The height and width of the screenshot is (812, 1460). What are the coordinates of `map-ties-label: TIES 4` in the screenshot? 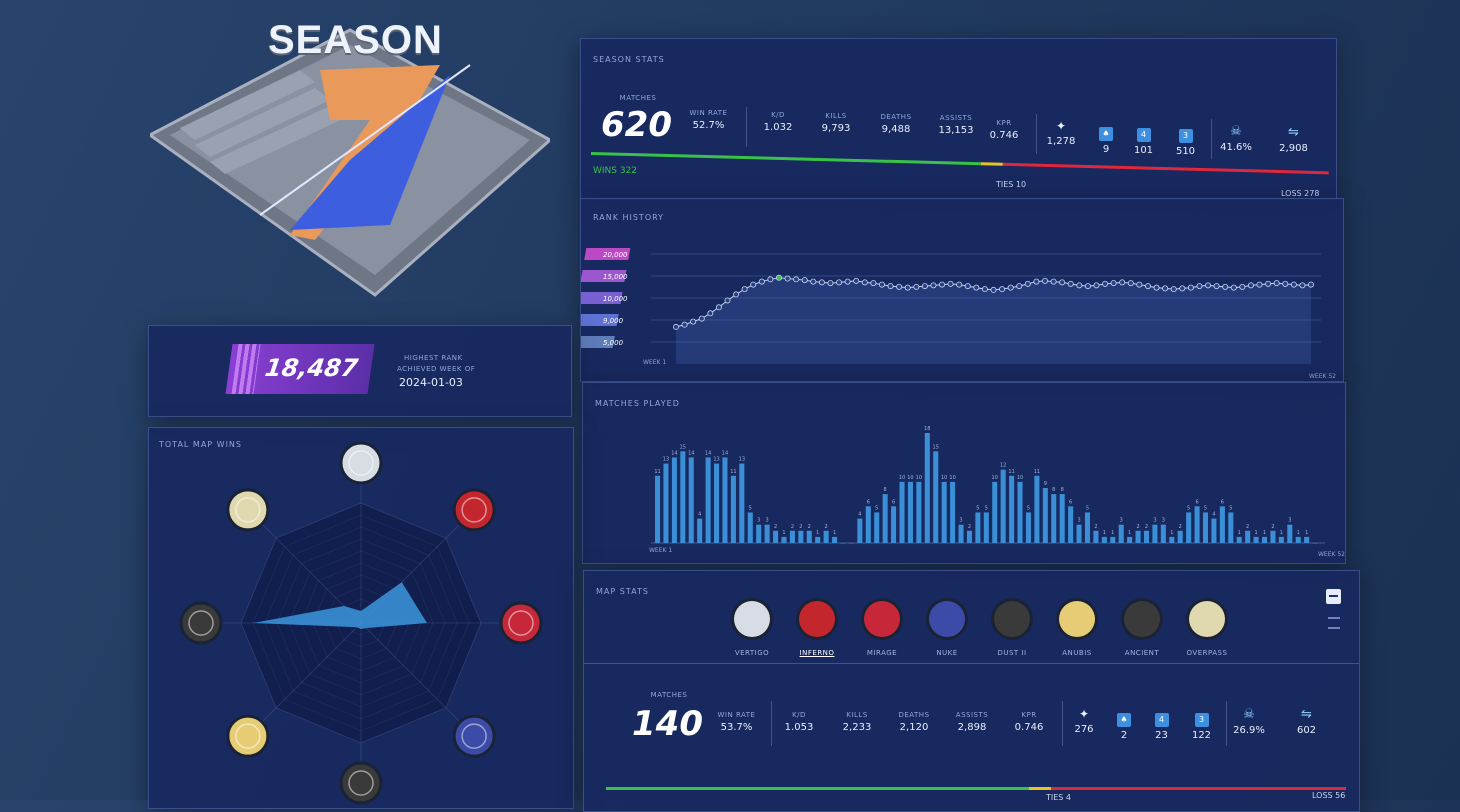 It's located at (1059, 797).